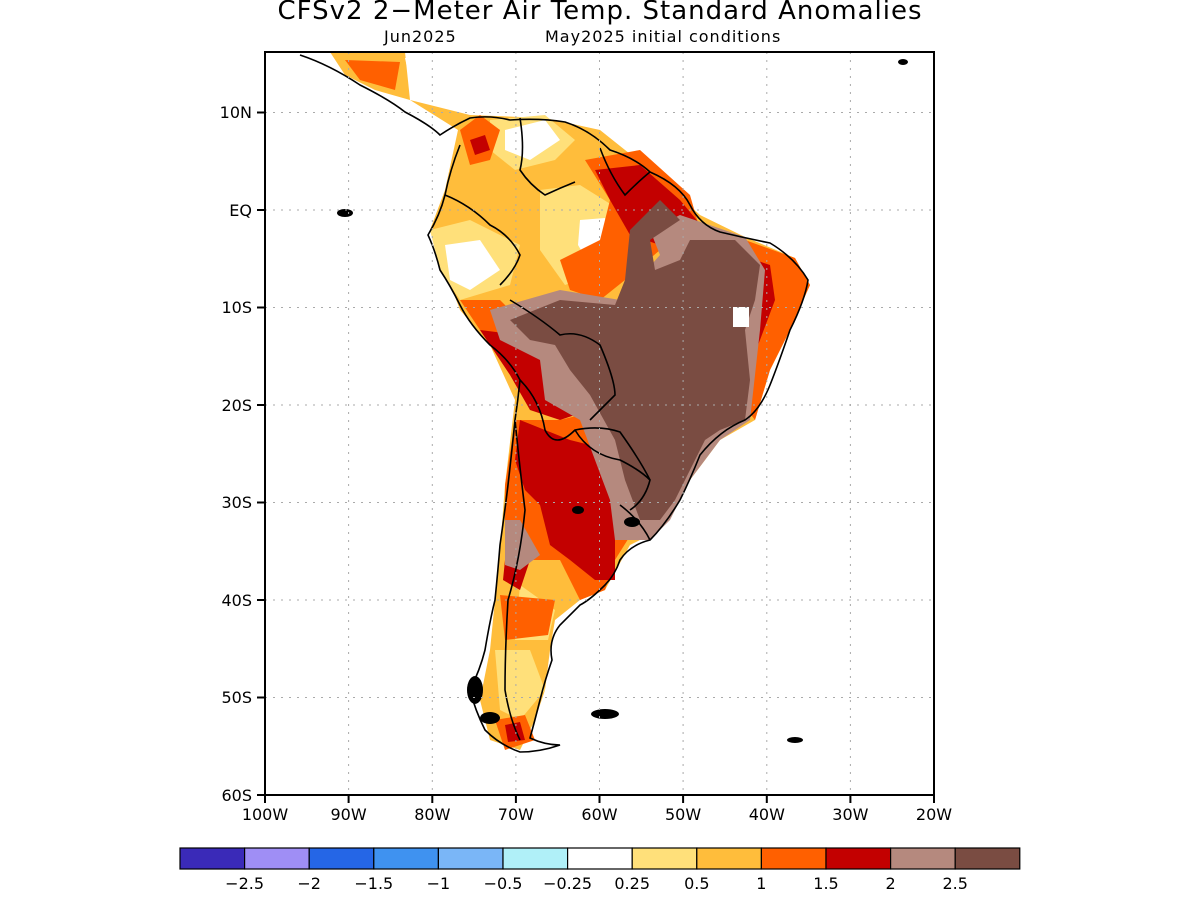  I want to click on colorbar-label: −2.5, so click(244, 883).